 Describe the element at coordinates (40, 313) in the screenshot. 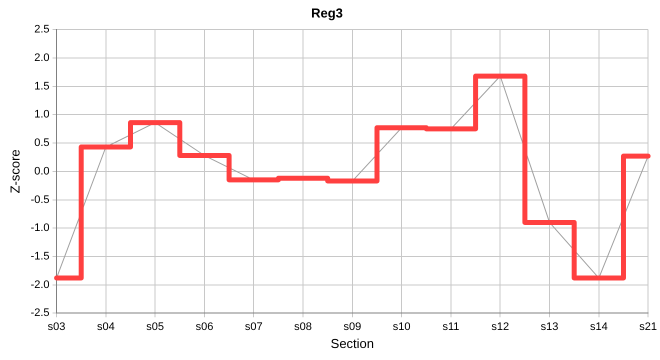

I see `y-tick-label: -2.5` at that location.